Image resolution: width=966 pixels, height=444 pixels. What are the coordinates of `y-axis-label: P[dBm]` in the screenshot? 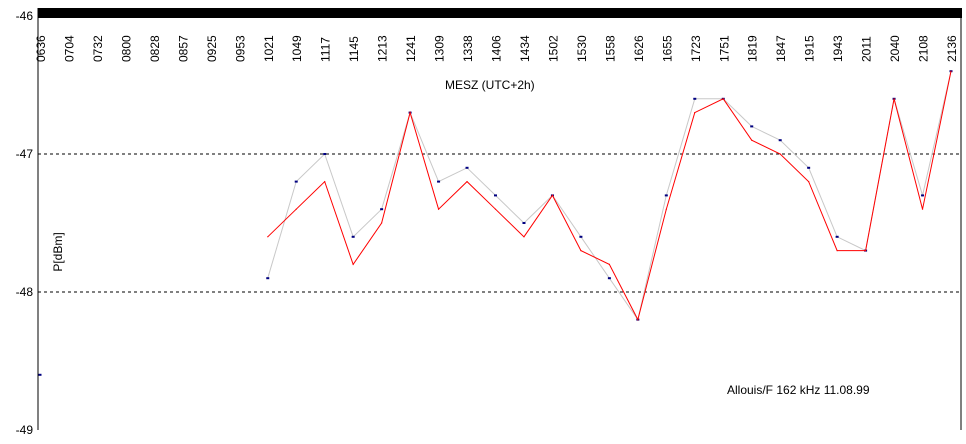 It's located at (58, 251).